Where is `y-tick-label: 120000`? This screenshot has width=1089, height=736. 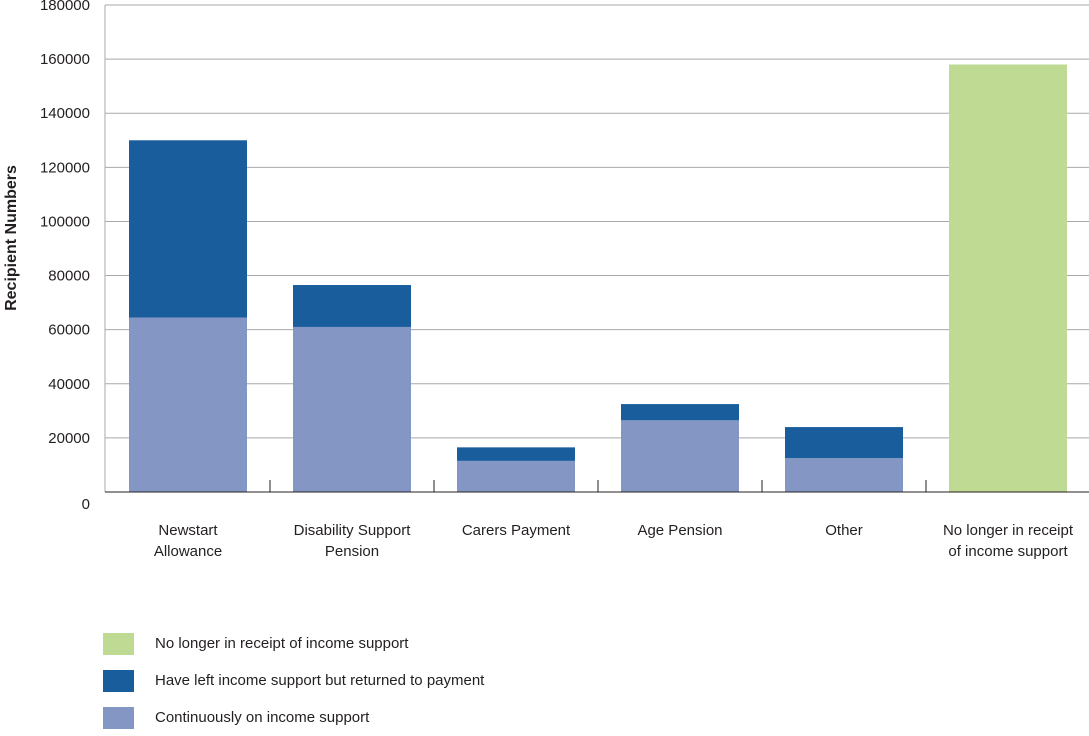
y-tick-label: 120000 is located at coordinates (65, 167).